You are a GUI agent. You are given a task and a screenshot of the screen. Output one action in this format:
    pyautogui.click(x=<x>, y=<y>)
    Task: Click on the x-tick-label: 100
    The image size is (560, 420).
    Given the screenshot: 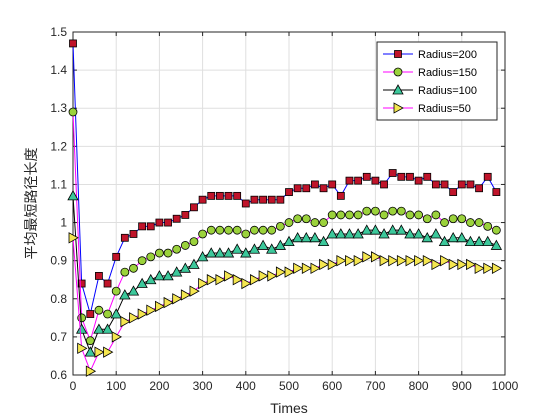 What is the action you would take?
    pyautogui.click(x=116, y=386)
    